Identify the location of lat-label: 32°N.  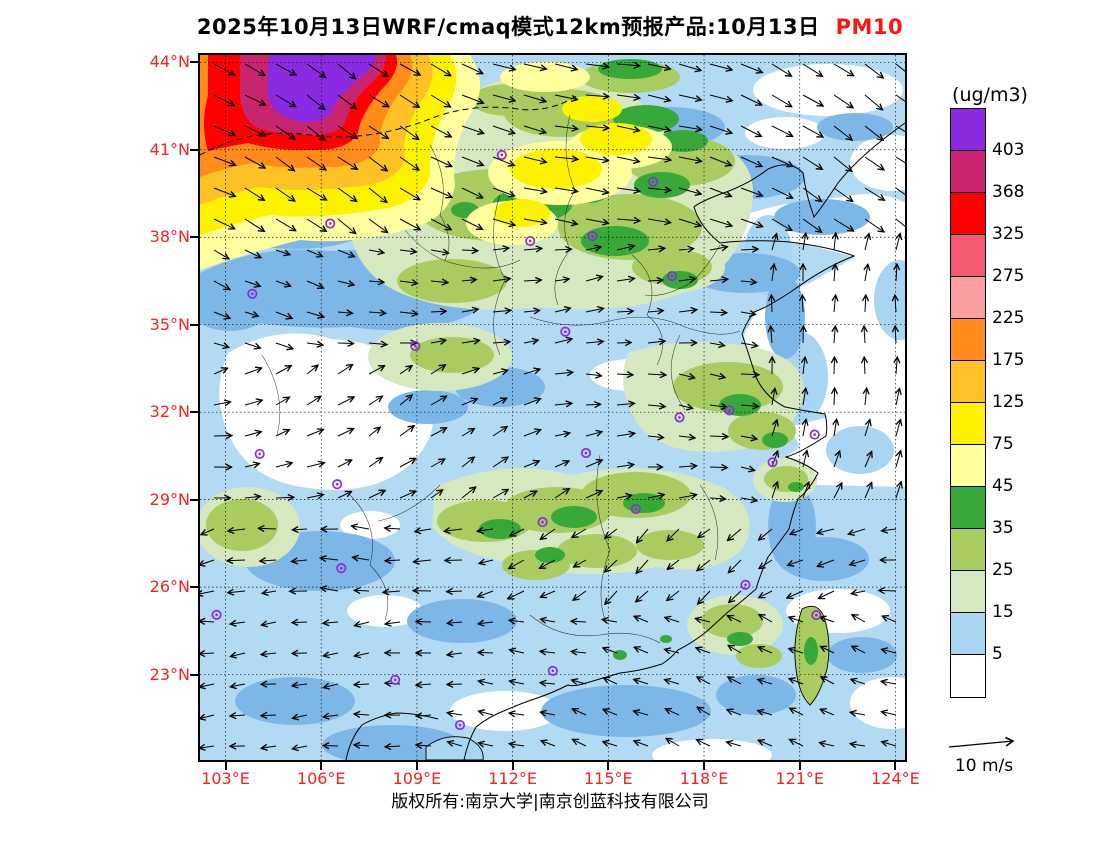
(169, 412).